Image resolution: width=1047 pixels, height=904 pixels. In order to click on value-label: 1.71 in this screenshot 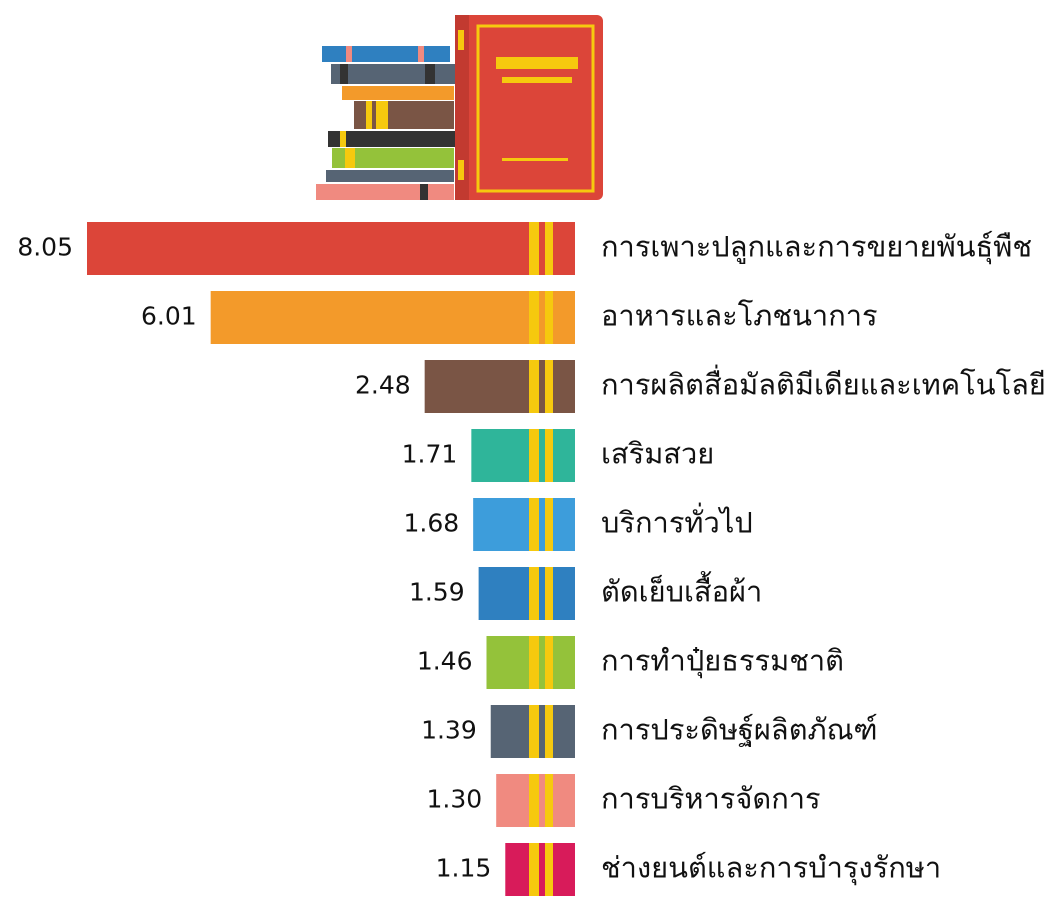, I will do `click(430, 454)`.